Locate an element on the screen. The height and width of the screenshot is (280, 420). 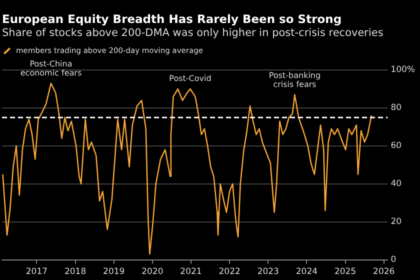
x-tick-label: 2019 is located at coordinates (114, 272).